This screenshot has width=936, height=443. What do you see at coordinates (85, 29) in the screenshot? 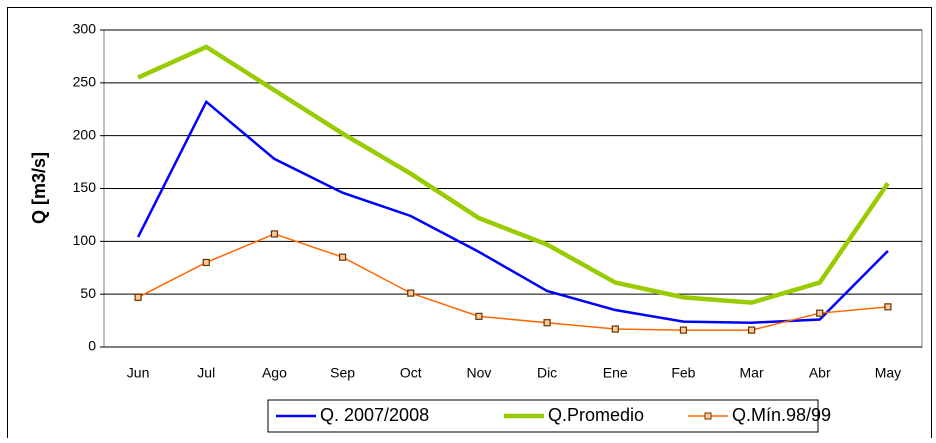
I see `y-tick-label: 300` at bounding box center [85, 29].